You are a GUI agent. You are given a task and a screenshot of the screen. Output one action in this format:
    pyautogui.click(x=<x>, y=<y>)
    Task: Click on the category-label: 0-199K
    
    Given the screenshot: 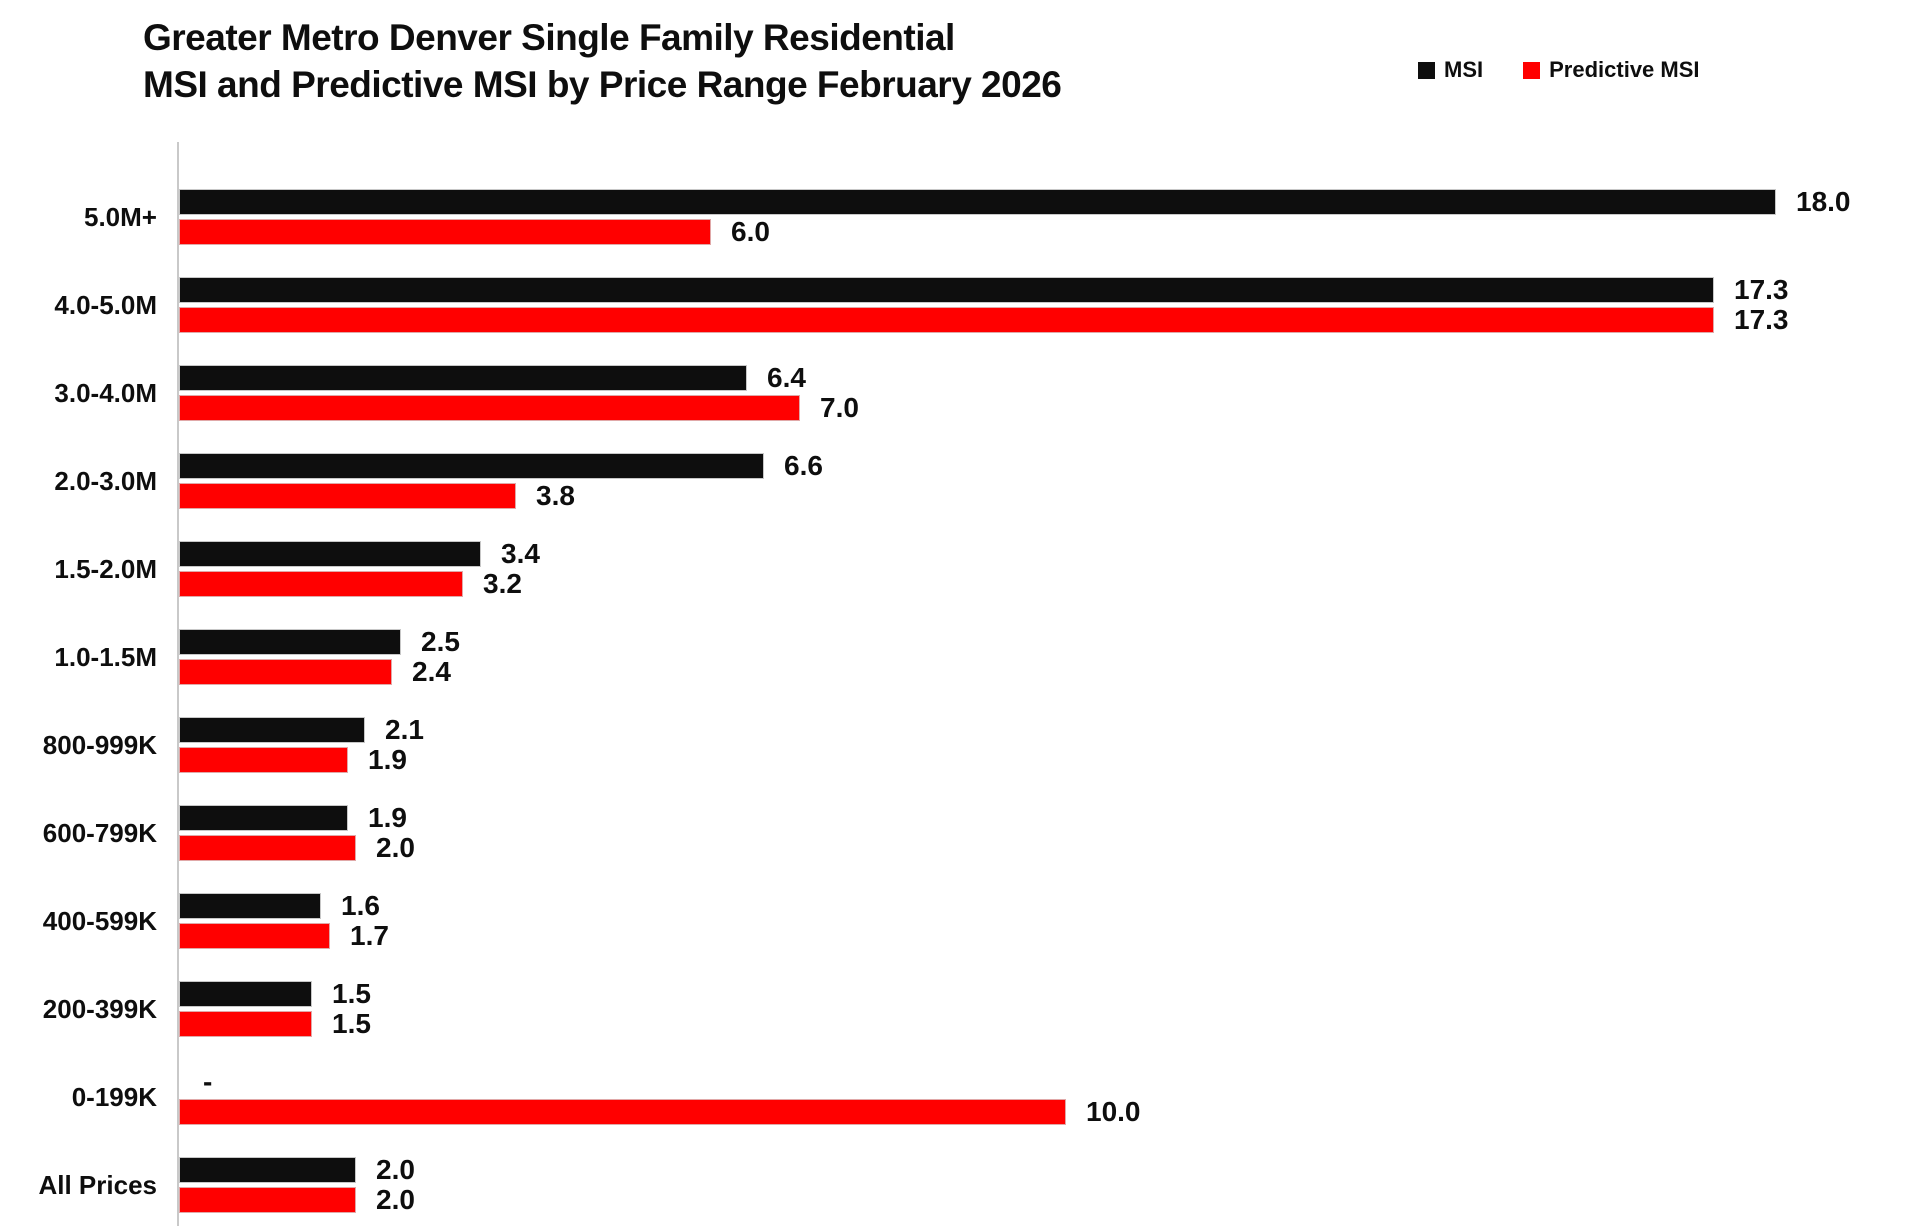 What is the action you would take?
    pyautogui.click(x=114, y=1097)
    